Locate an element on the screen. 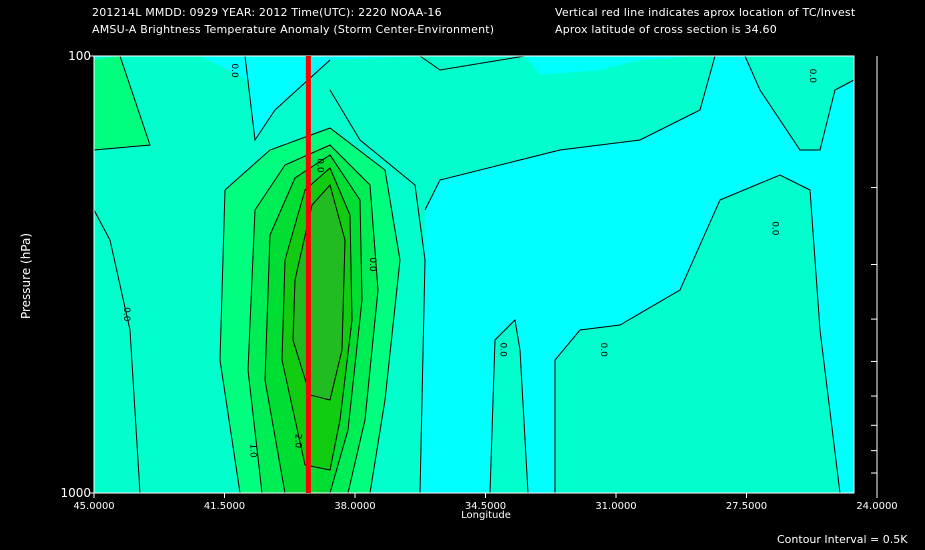 This screenshot has height=550, width=925. contour-interval-note: Contour Interval = 0.5K is located at coordinates (842, 539).